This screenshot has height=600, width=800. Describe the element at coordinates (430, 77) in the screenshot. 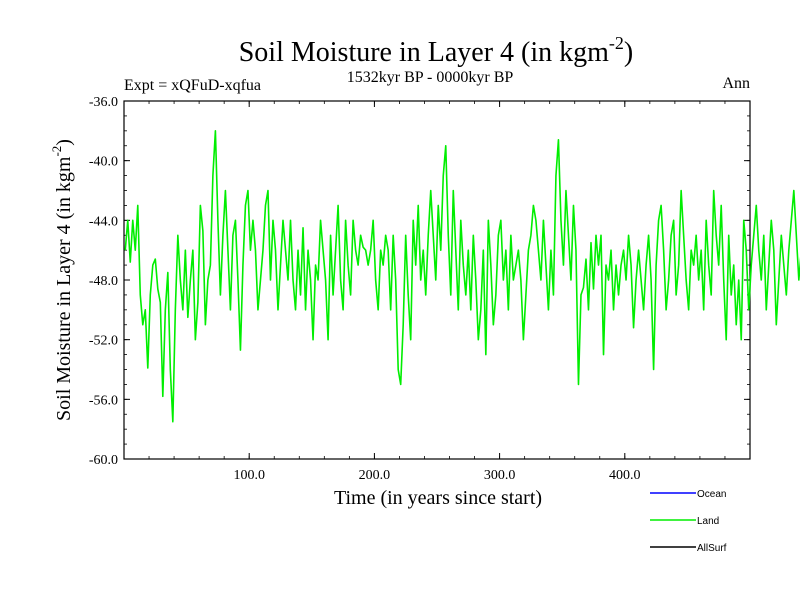

I see `subtitle-center: 1532kyr BP - 0000kyr BP` at that location.